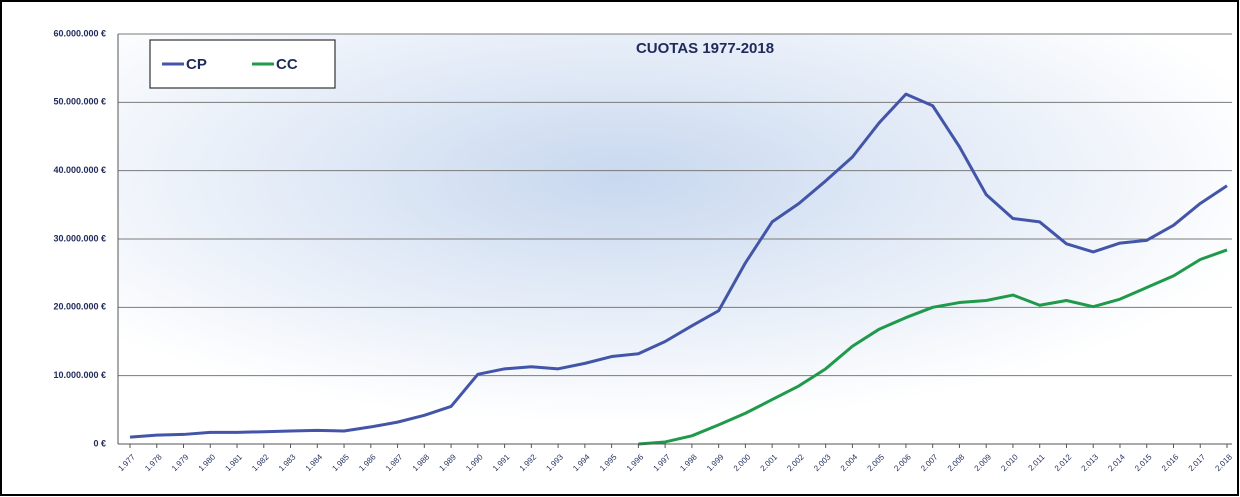  Describe the element at coordinates (99, 443) in the screenshot. I see `y-tick-label: 0 €` at that location.